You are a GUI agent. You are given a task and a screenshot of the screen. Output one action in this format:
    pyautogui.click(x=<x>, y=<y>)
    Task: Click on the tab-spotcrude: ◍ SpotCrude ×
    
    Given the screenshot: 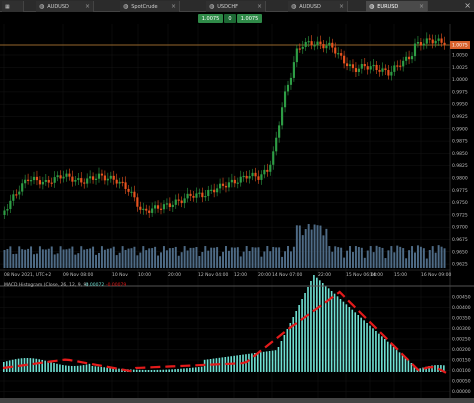 What is the action you would take?
    pyautogui.click(x=150, y=6)
    